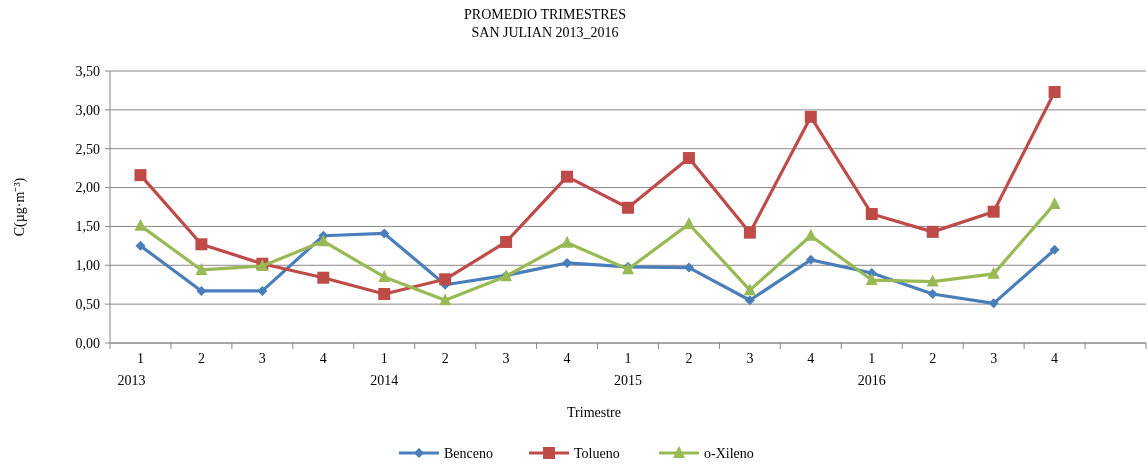 This screenshot has width=1148, height=464. What do you see at coordinates (468, 453) in the screenshot?
I see `legend-label: Benceno` at bounding box center [468, 453].